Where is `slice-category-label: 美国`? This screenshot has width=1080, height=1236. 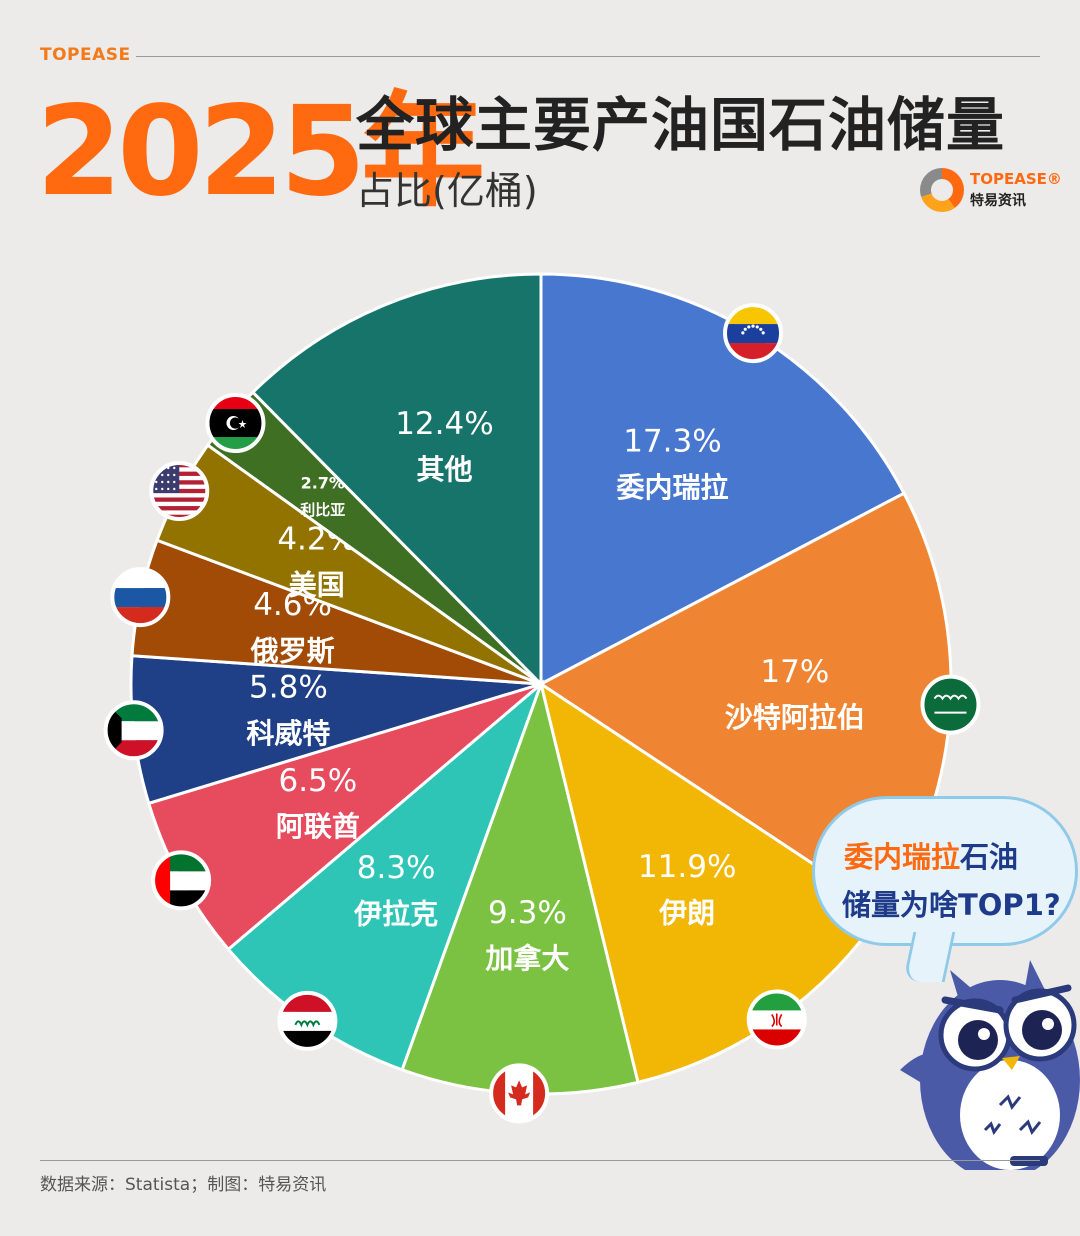
slice-category-label: 美国 is located at coordinates (317, 585).